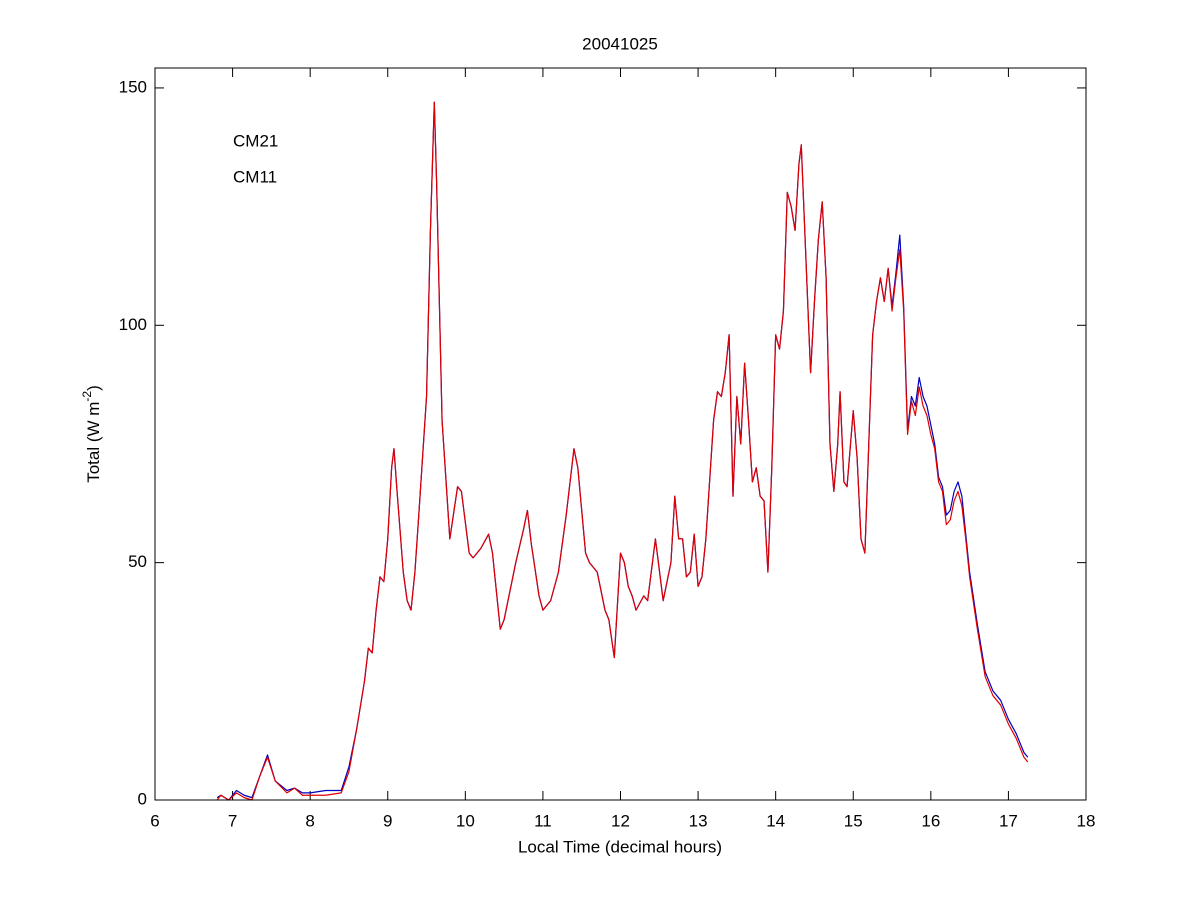 Image resolution: width=1200 pixels, height=900 pixels. What do you see at coordinates (232, 820) in the screenshot?
I see `x-tick-label: 7` at bounding box center [232, 820].